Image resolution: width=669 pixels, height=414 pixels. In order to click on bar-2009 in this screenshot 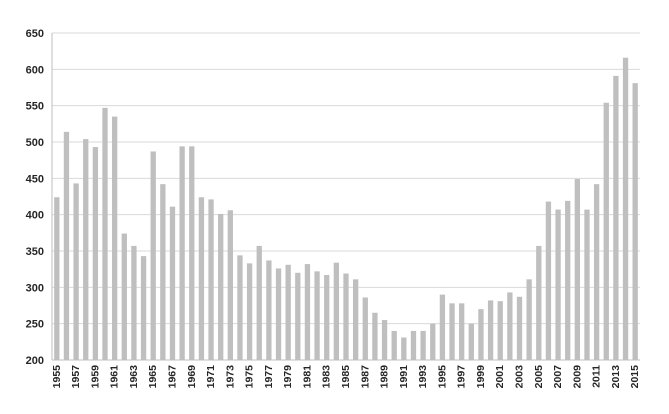, I will do `click(577, 269)`.